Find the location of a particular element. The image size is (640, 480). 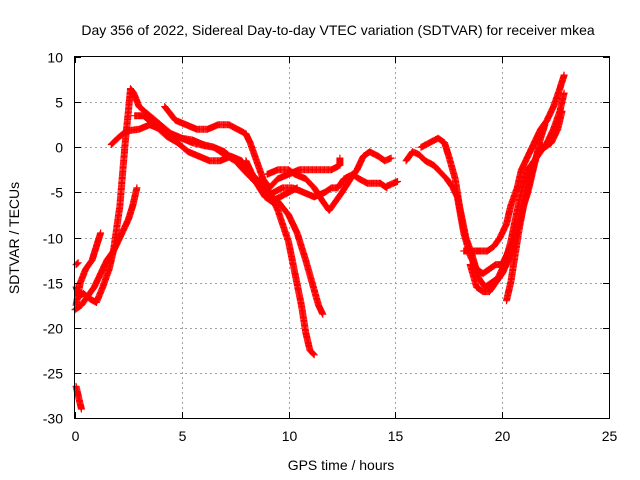

y-tick-label: -20 is located at coordinates (53, 329).